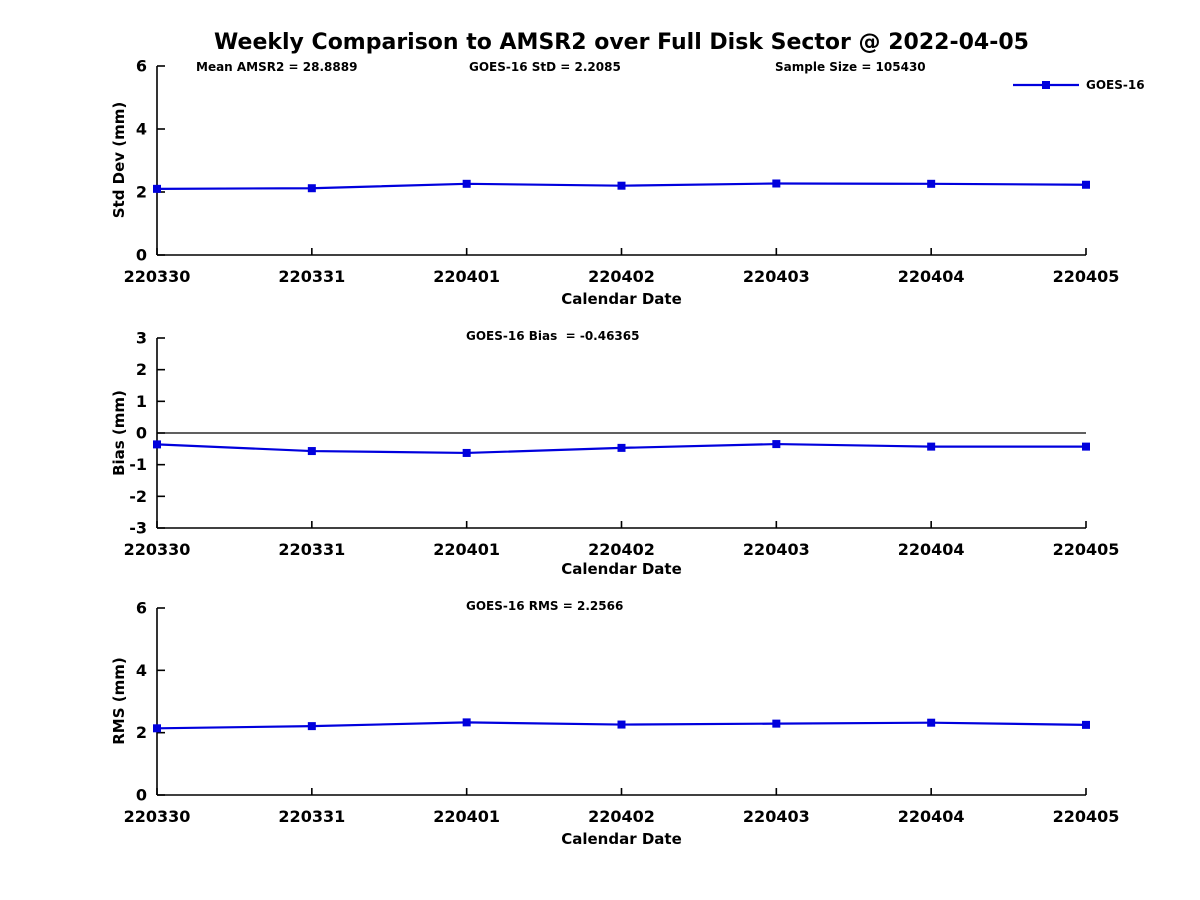 The height and width of the screenshot is (900, 1200). I want to click on ylabel-rms: RMS (mm), so click(119, 701).